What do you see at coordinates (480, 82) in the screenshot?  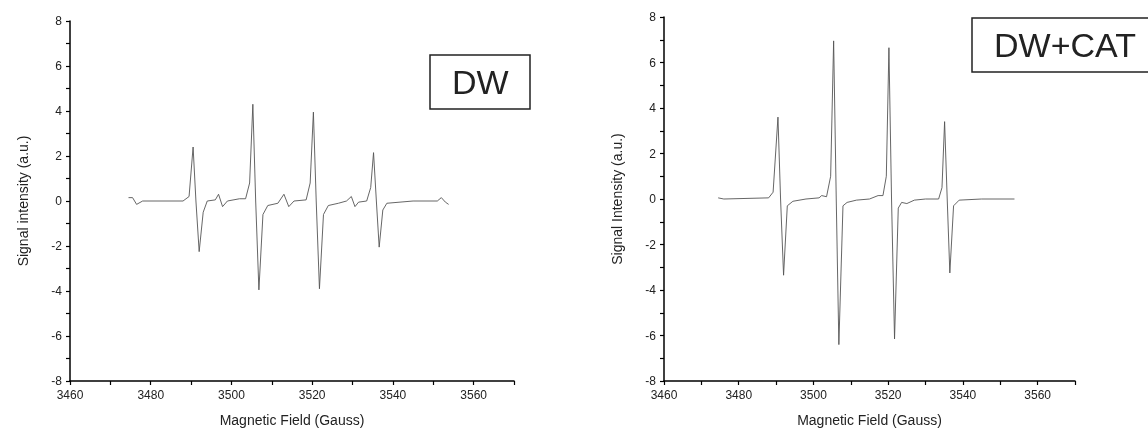 I see `text: DW` at bounding box center [480, 82].